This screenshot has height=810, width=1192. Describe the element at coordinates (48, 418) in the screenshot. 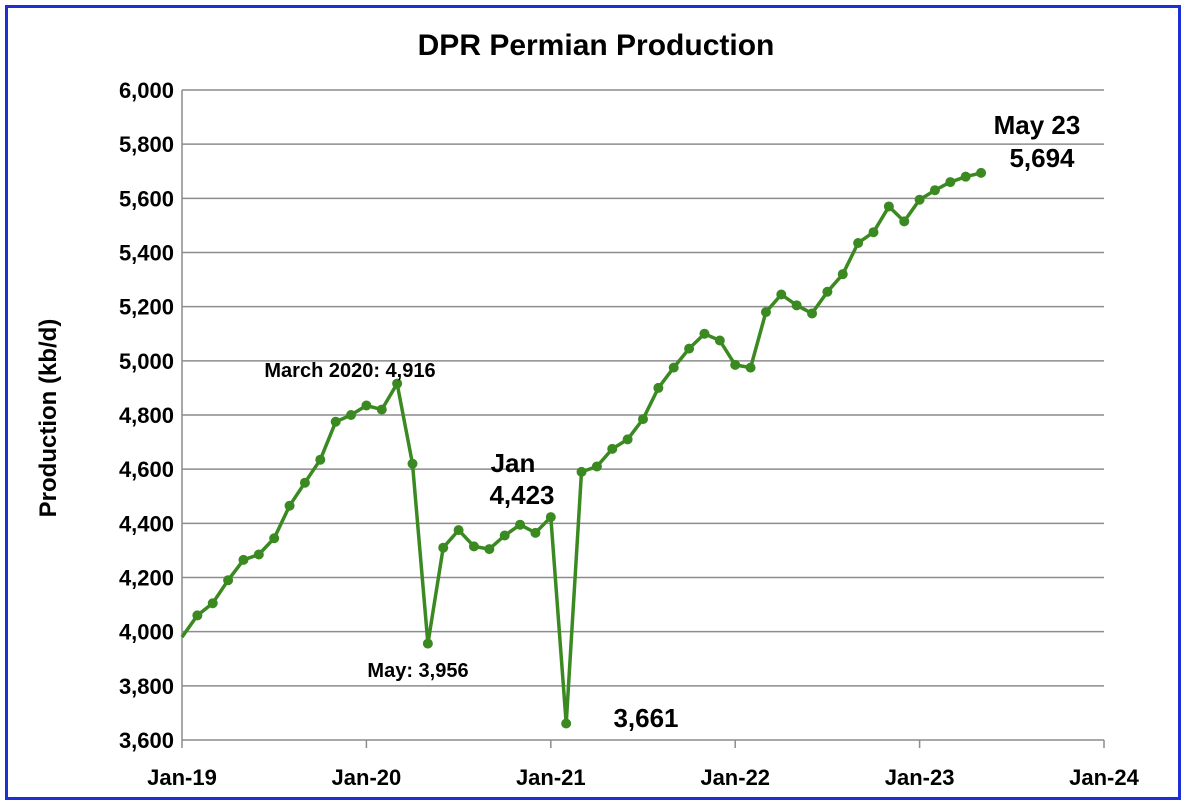

I see `y-axis-label: Production (kb/d)` at that location.